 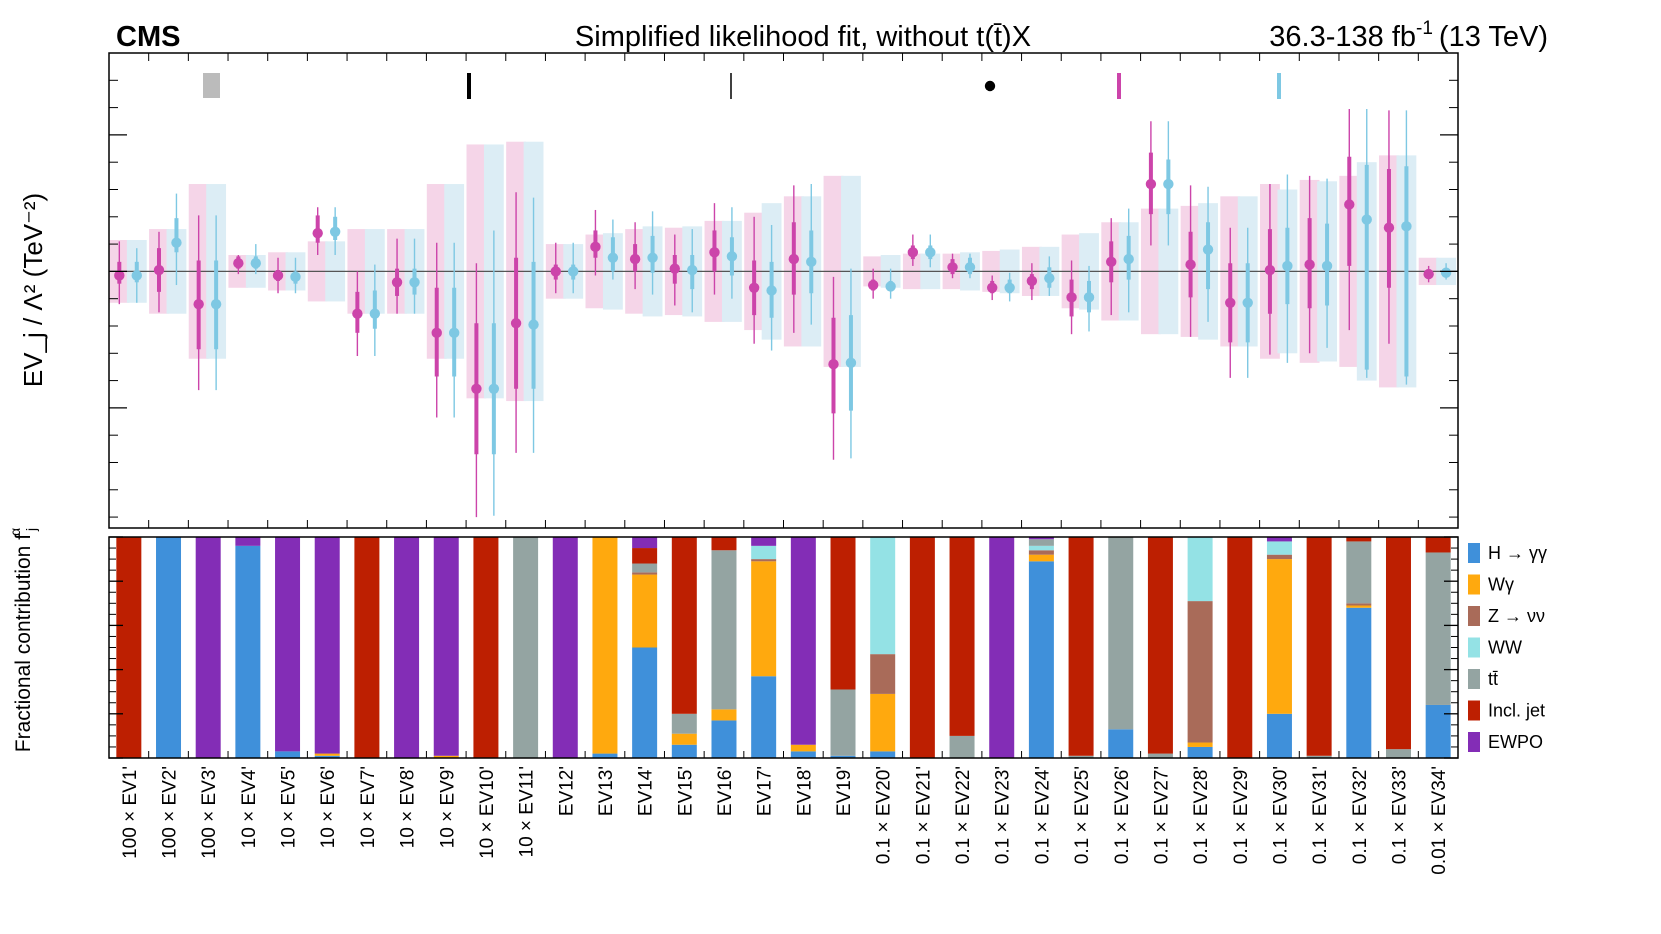 I want to click on process-legend-label: EWPO, so click(x=1515, y=742).